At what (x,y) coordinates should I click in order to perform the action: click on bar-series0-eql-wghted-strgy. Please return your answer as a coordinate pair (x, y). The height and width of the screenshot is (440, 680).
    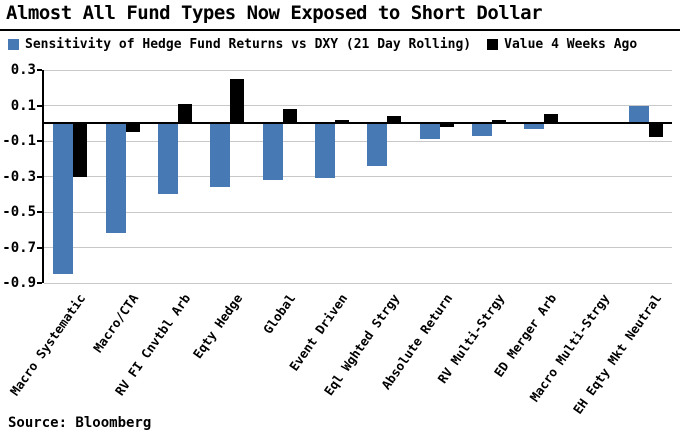
    Looking at the image, I should click on (377, 144).